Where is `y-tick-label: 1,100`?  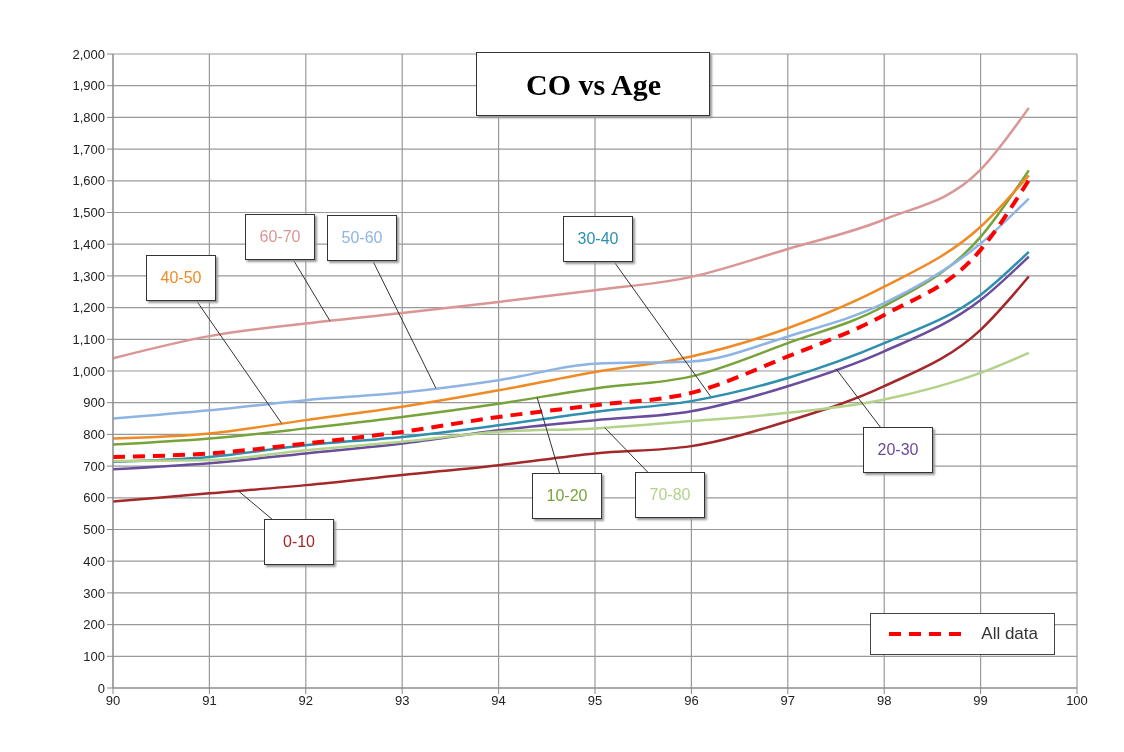 y-tick-label: 1,100 is located at coordinates (88, 339).